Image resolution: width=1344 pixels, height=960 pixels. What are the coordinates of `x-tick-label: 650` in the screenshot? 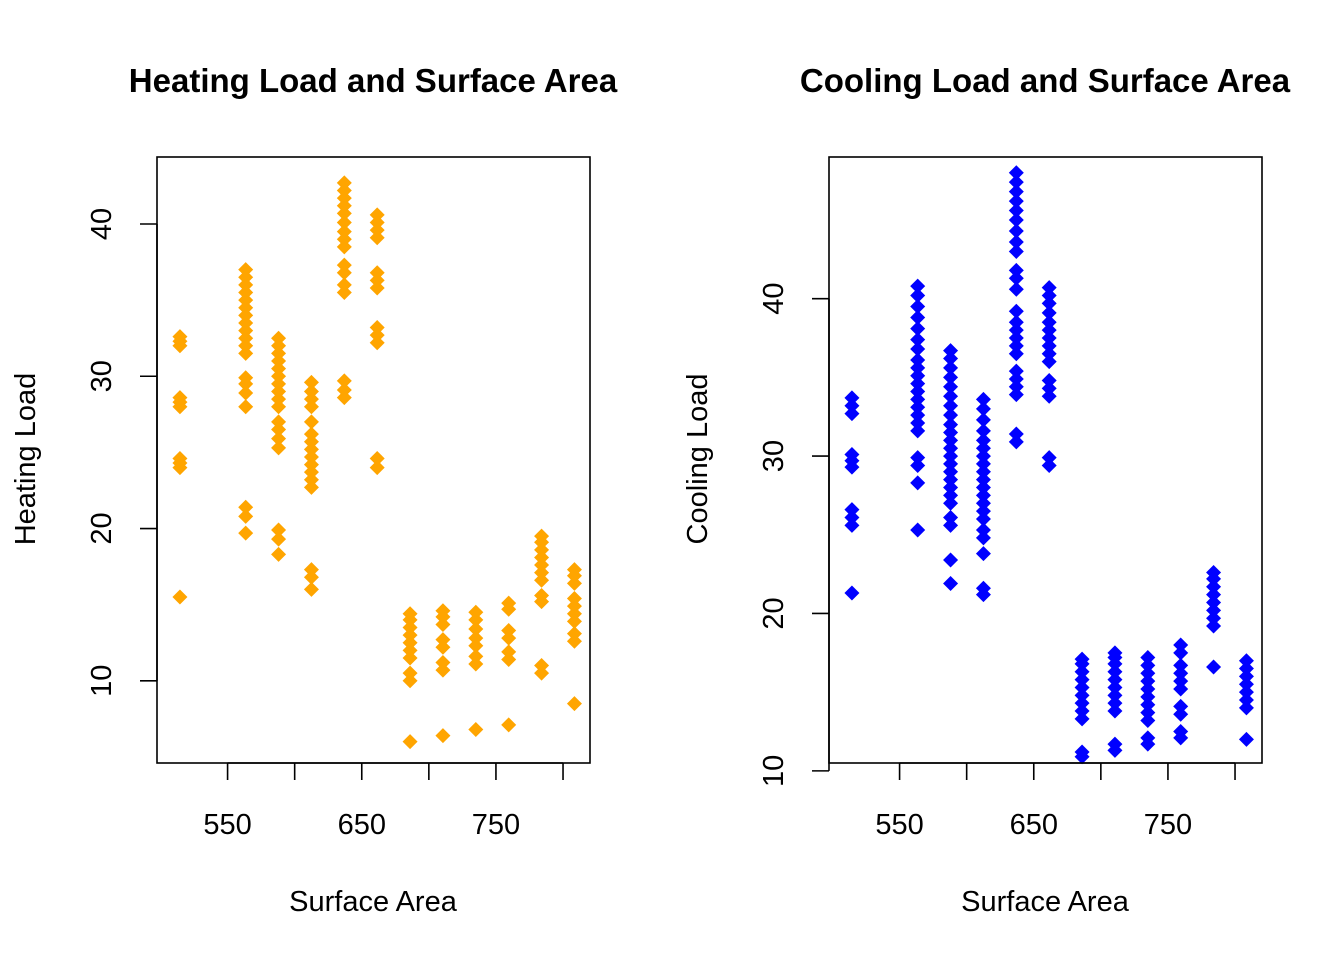 It's located at (362, 825).